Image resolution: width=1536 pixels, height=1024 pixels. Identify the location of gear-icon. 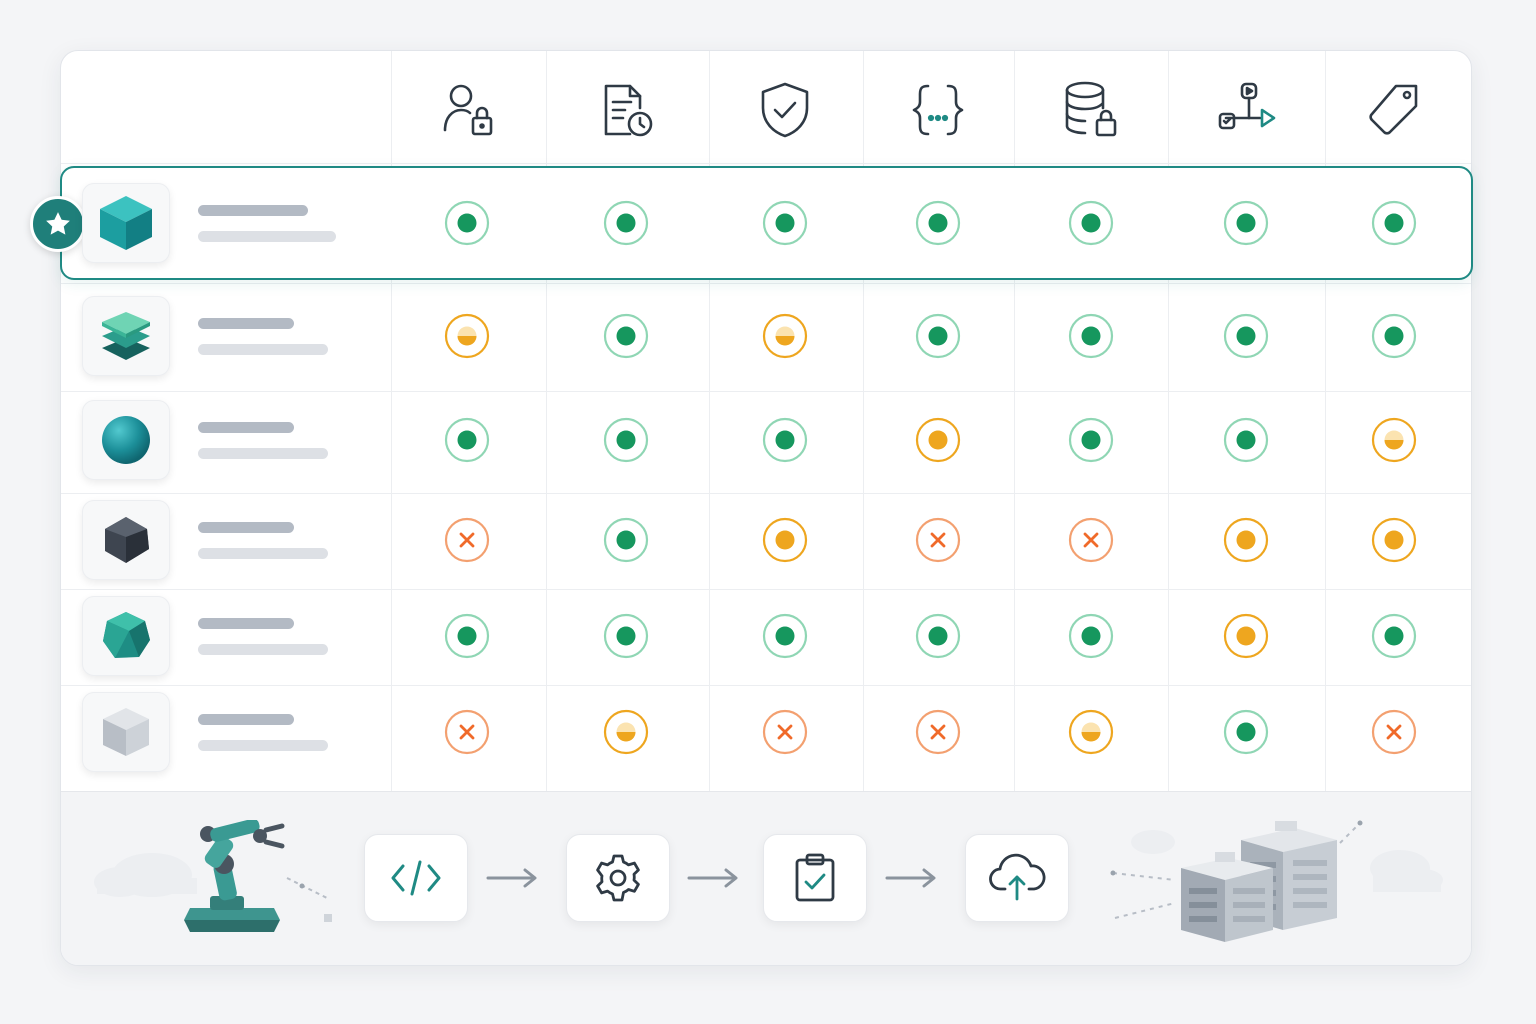
(618, 878).